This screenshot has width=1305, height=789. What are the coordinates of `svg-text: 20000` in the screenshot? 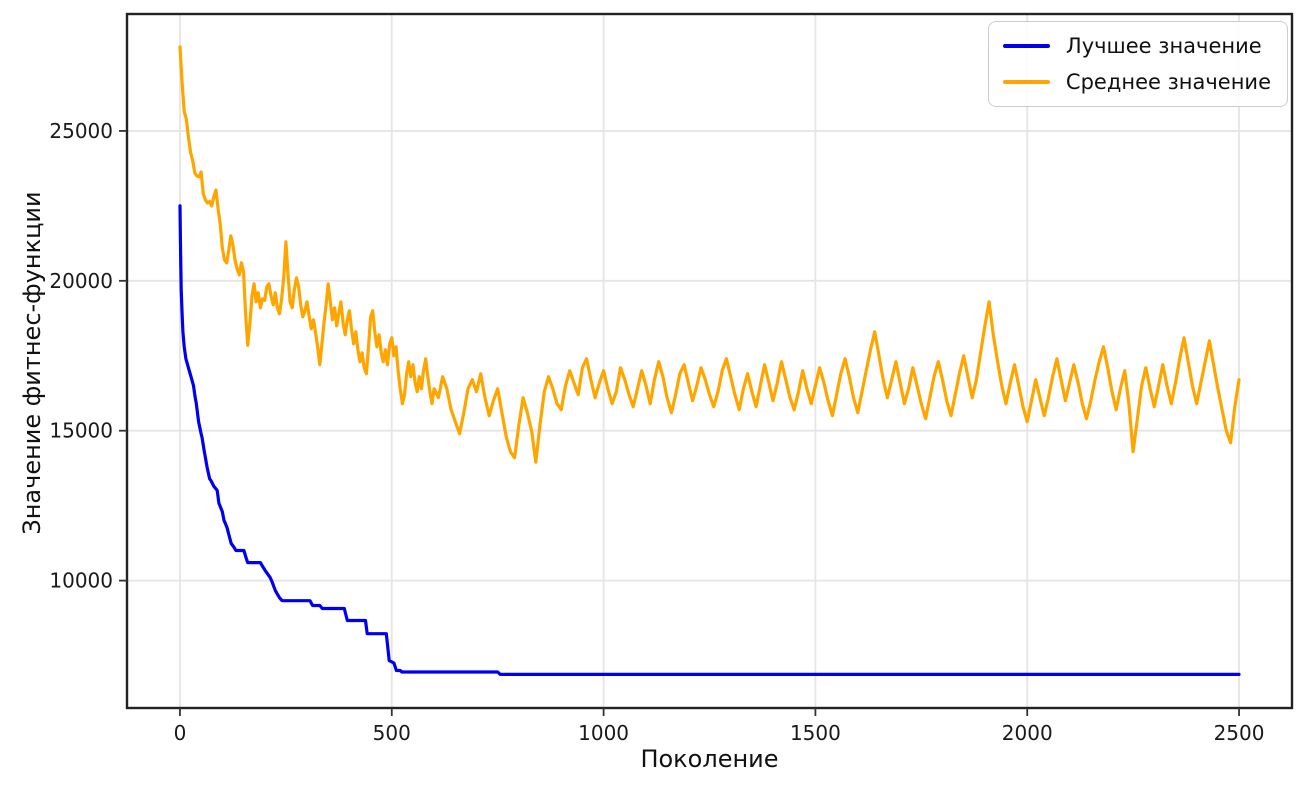 It's located at (81, 281).